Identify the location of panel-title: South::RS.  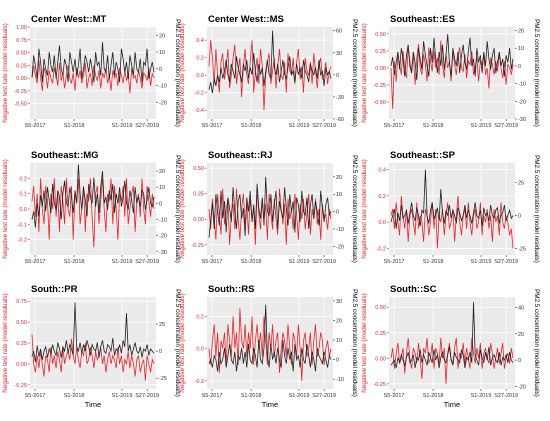
(231, 289).